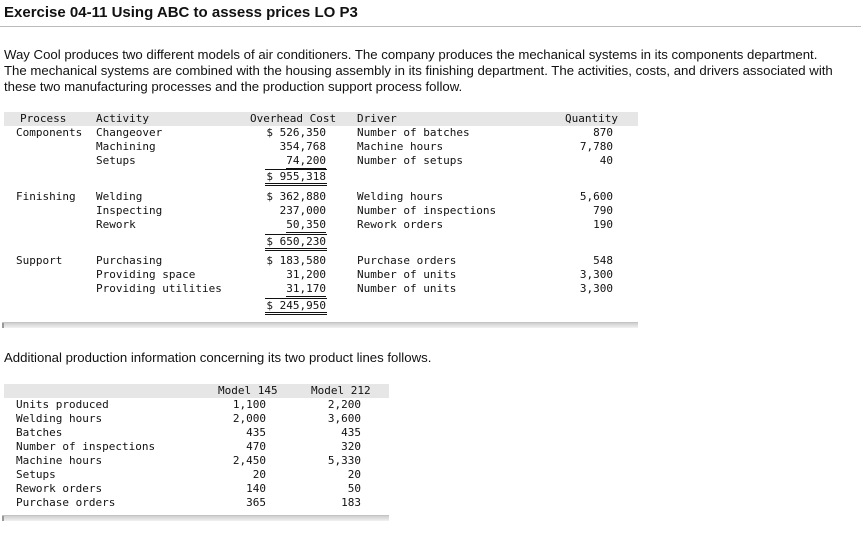 This screenshot has width=861, height=538. Describe the element at coordinates (302, 210) in the screenshot. I see `overhead-cost: 237,000` at that location.